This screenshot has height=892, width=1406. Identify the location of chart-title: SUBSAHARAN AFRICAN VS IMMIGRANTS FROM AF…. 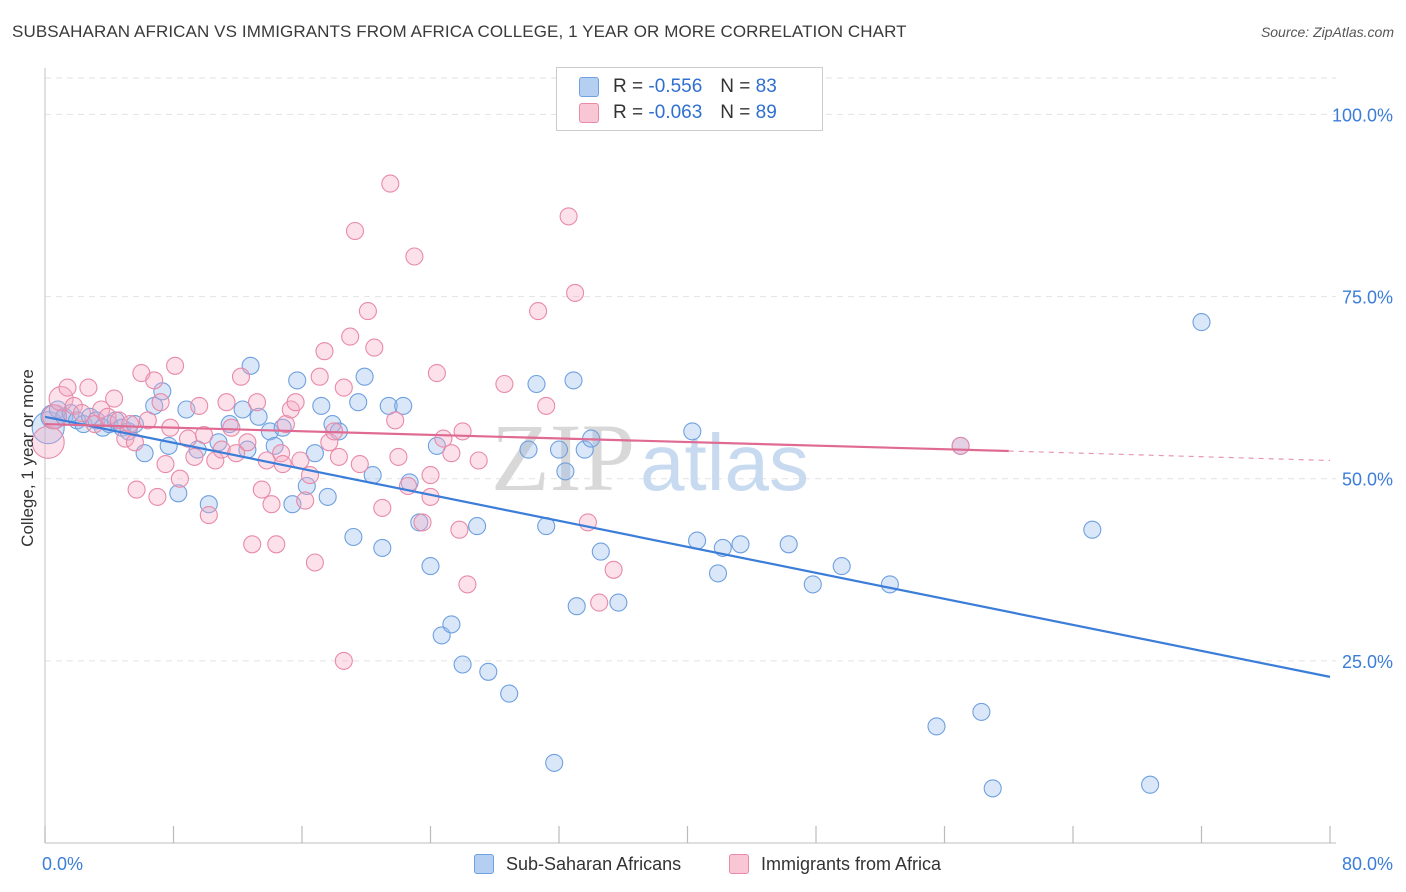
(459, 31).